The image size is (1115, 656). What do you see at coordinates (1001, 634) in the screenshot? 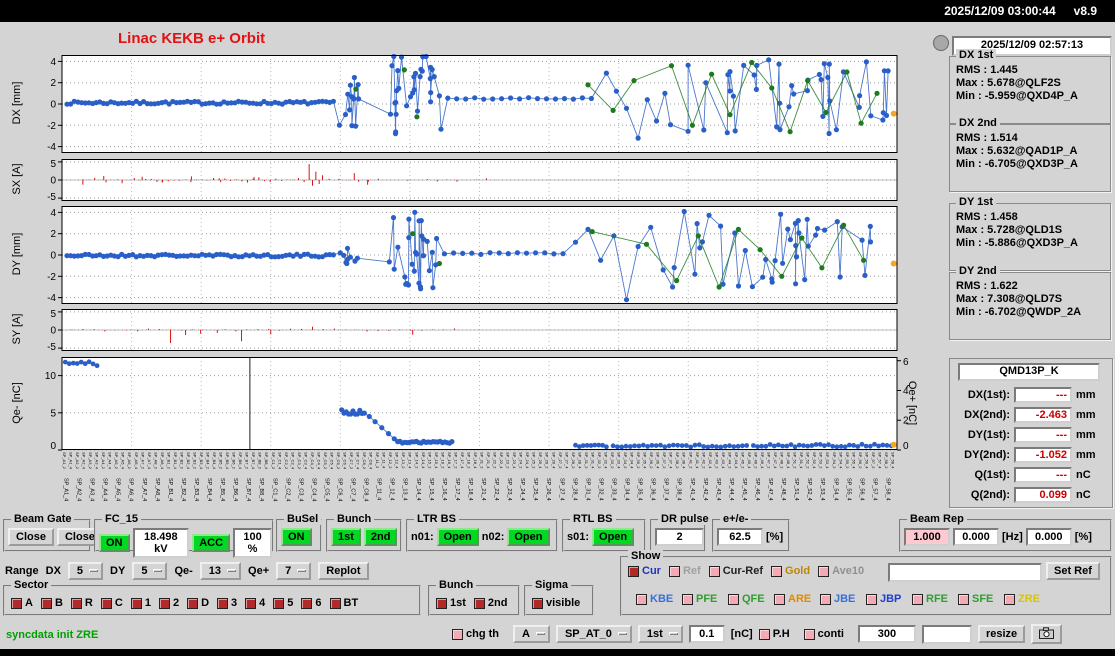
I see `resize-button: resize` at bounding box center [1001, 634].